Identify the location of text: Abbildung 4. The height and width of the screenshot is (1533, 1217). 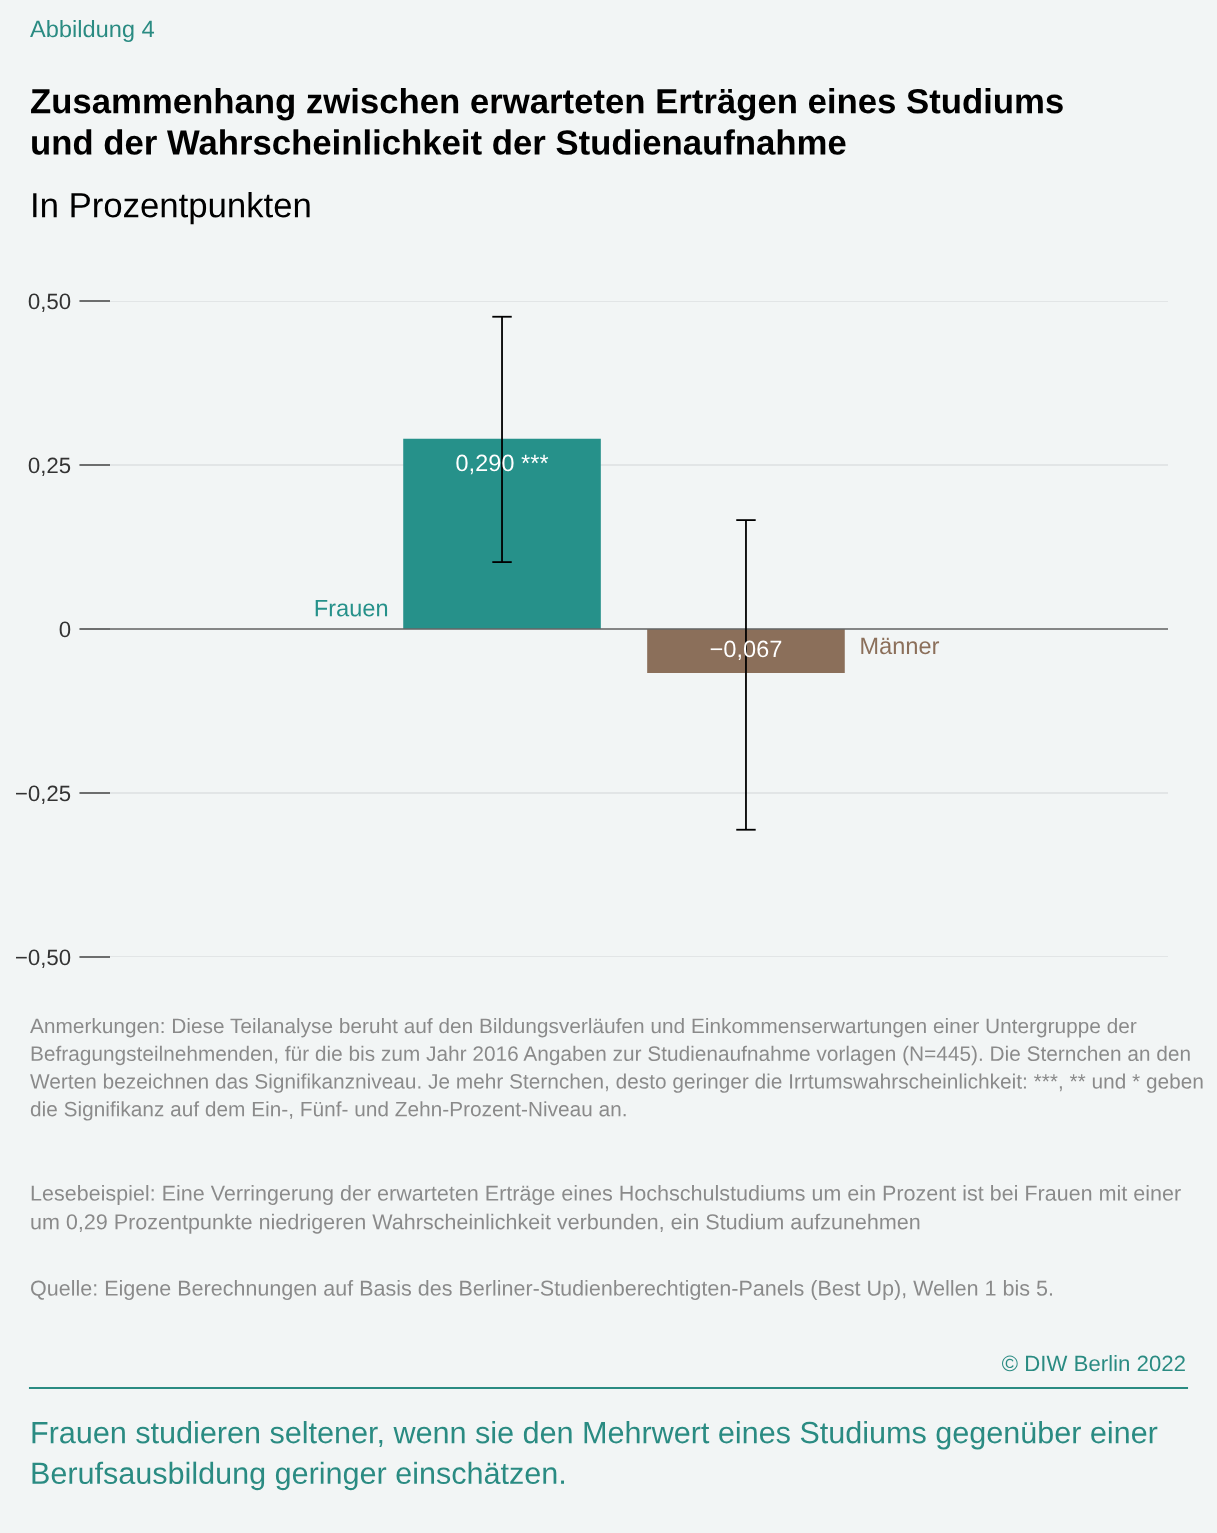
(92, 31).